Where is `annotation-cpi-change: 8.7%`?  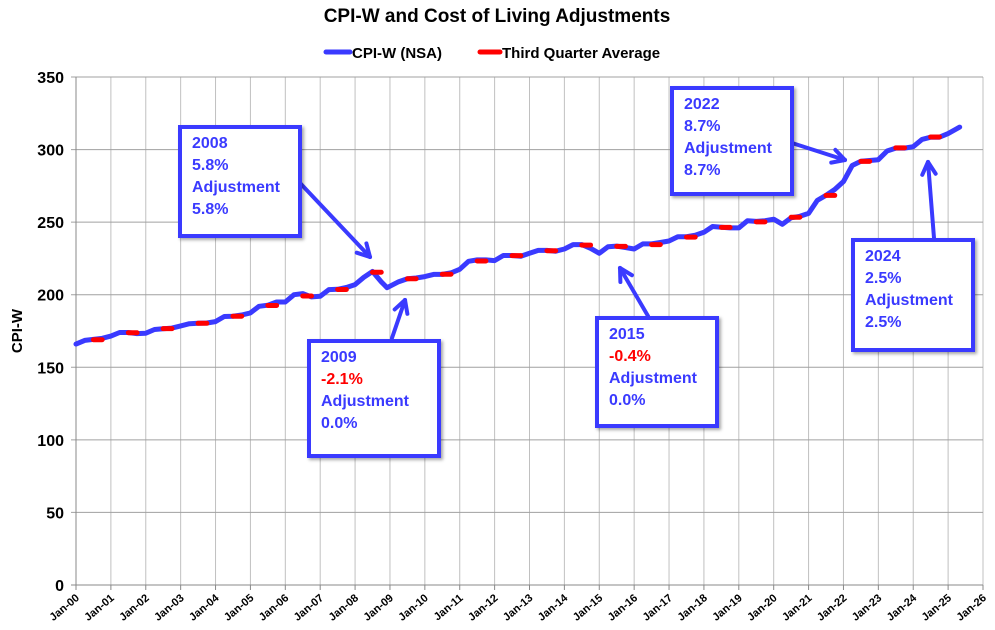 annotation-cpi-change: 8.7% is located at coordinates (702, 126).